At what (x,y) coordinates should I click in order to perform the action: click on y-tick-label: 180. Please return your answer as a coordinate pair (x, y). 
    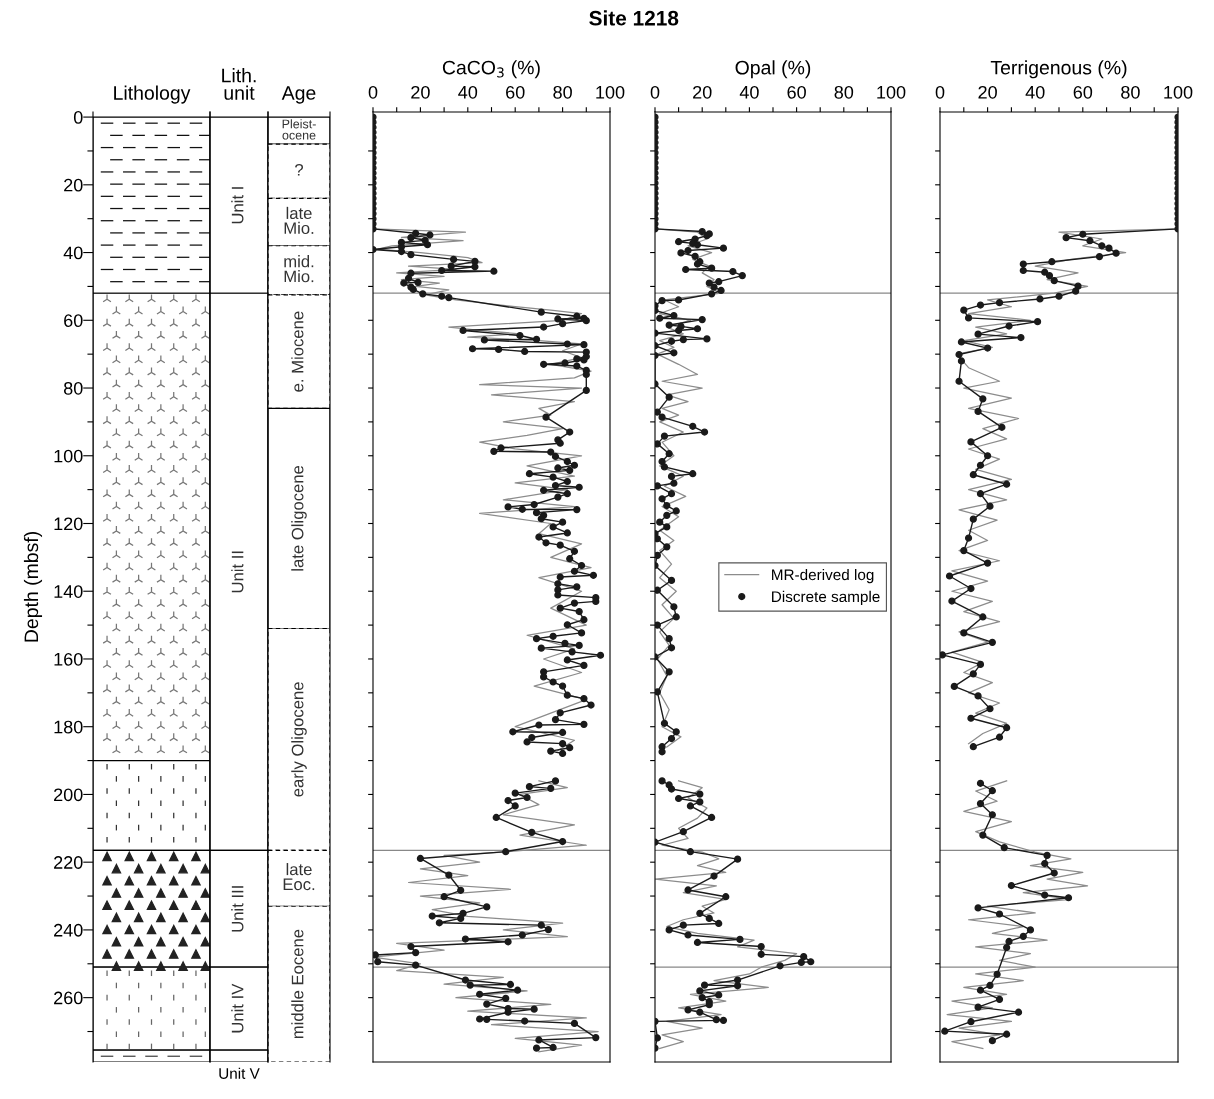
    Looking at the image, I should click on (68, 727).